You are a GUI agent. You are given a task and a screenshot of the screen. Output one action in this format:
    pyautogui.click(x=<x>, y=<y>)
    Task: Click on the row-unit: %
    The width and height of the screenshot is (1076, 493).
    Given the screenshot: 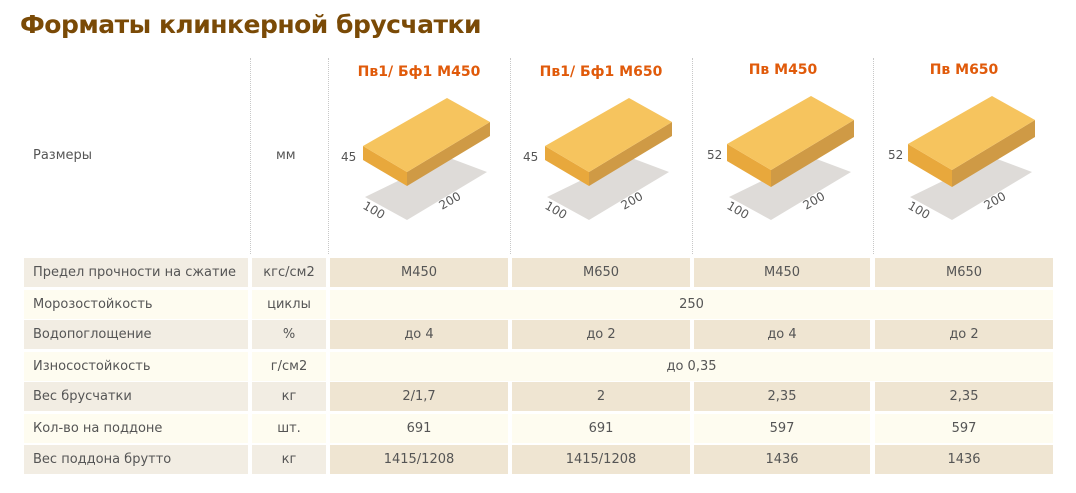 What is the action you would take?
    pyautogui.click(x=289, y=334)
    